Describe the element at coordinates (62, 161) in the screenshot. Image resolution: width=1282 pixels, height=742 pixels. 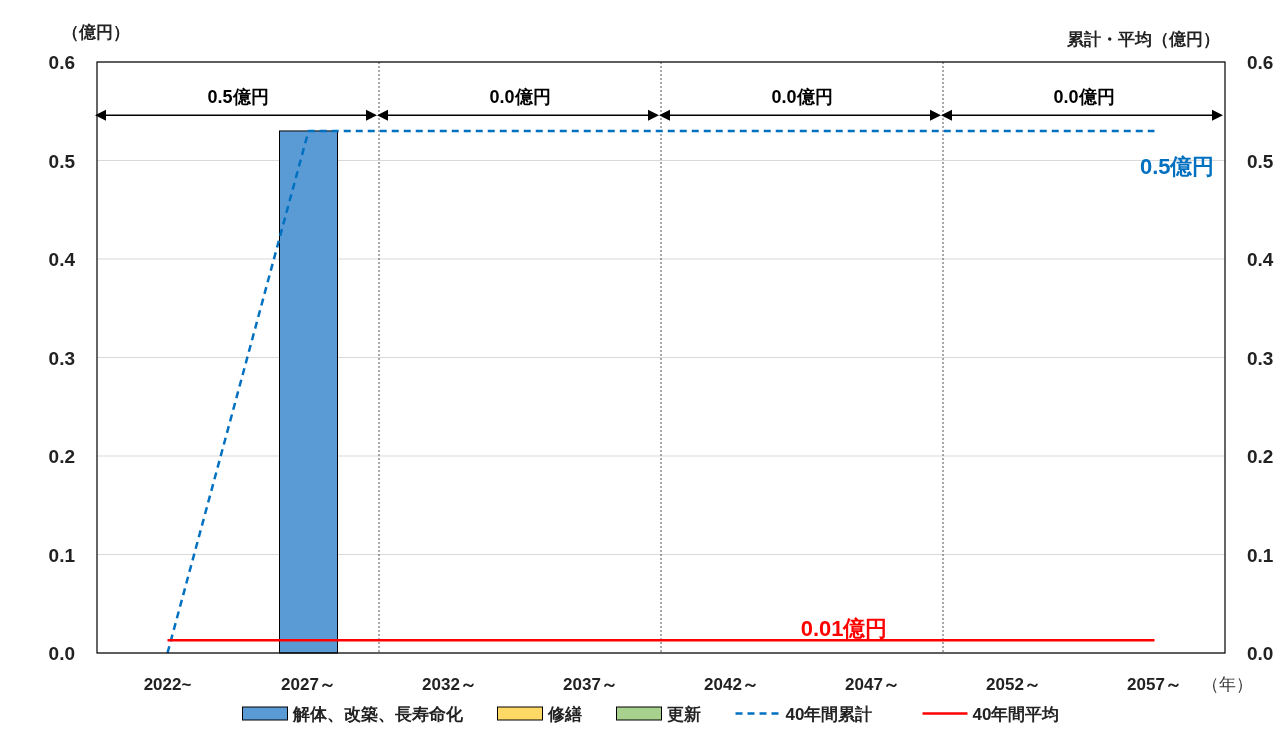
I see `y-tick-label: 0.5` at that location.